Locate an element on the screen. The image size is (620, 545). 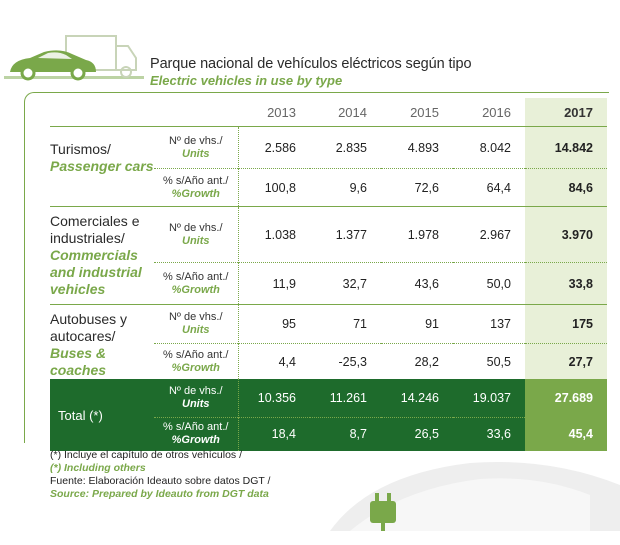
cell-value: 14.842 is located at coordinates (566, 147).